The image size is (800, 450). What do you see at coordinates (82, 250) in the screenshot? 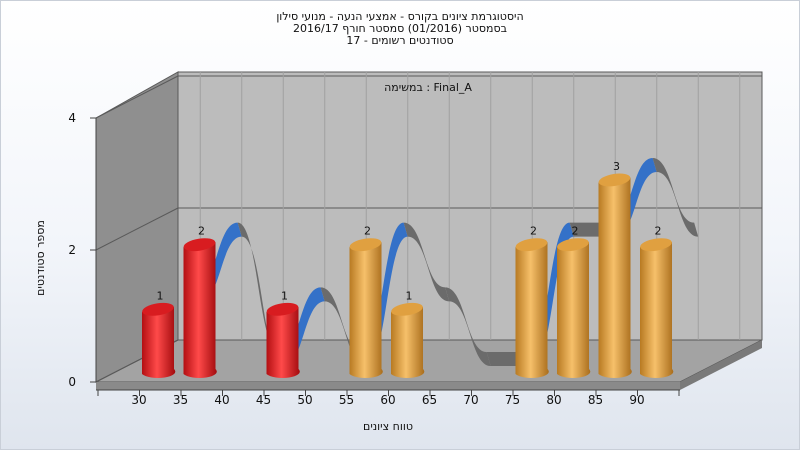
I see `y-ticks: 0 2 4` at bounding box center [82, 250].